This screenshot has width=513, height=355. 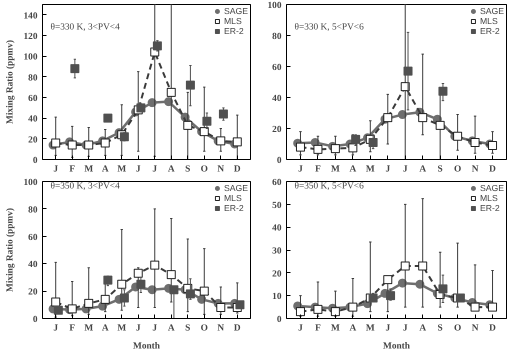 I want to click on y-tick-label: 50, so click(x=277, y=205).